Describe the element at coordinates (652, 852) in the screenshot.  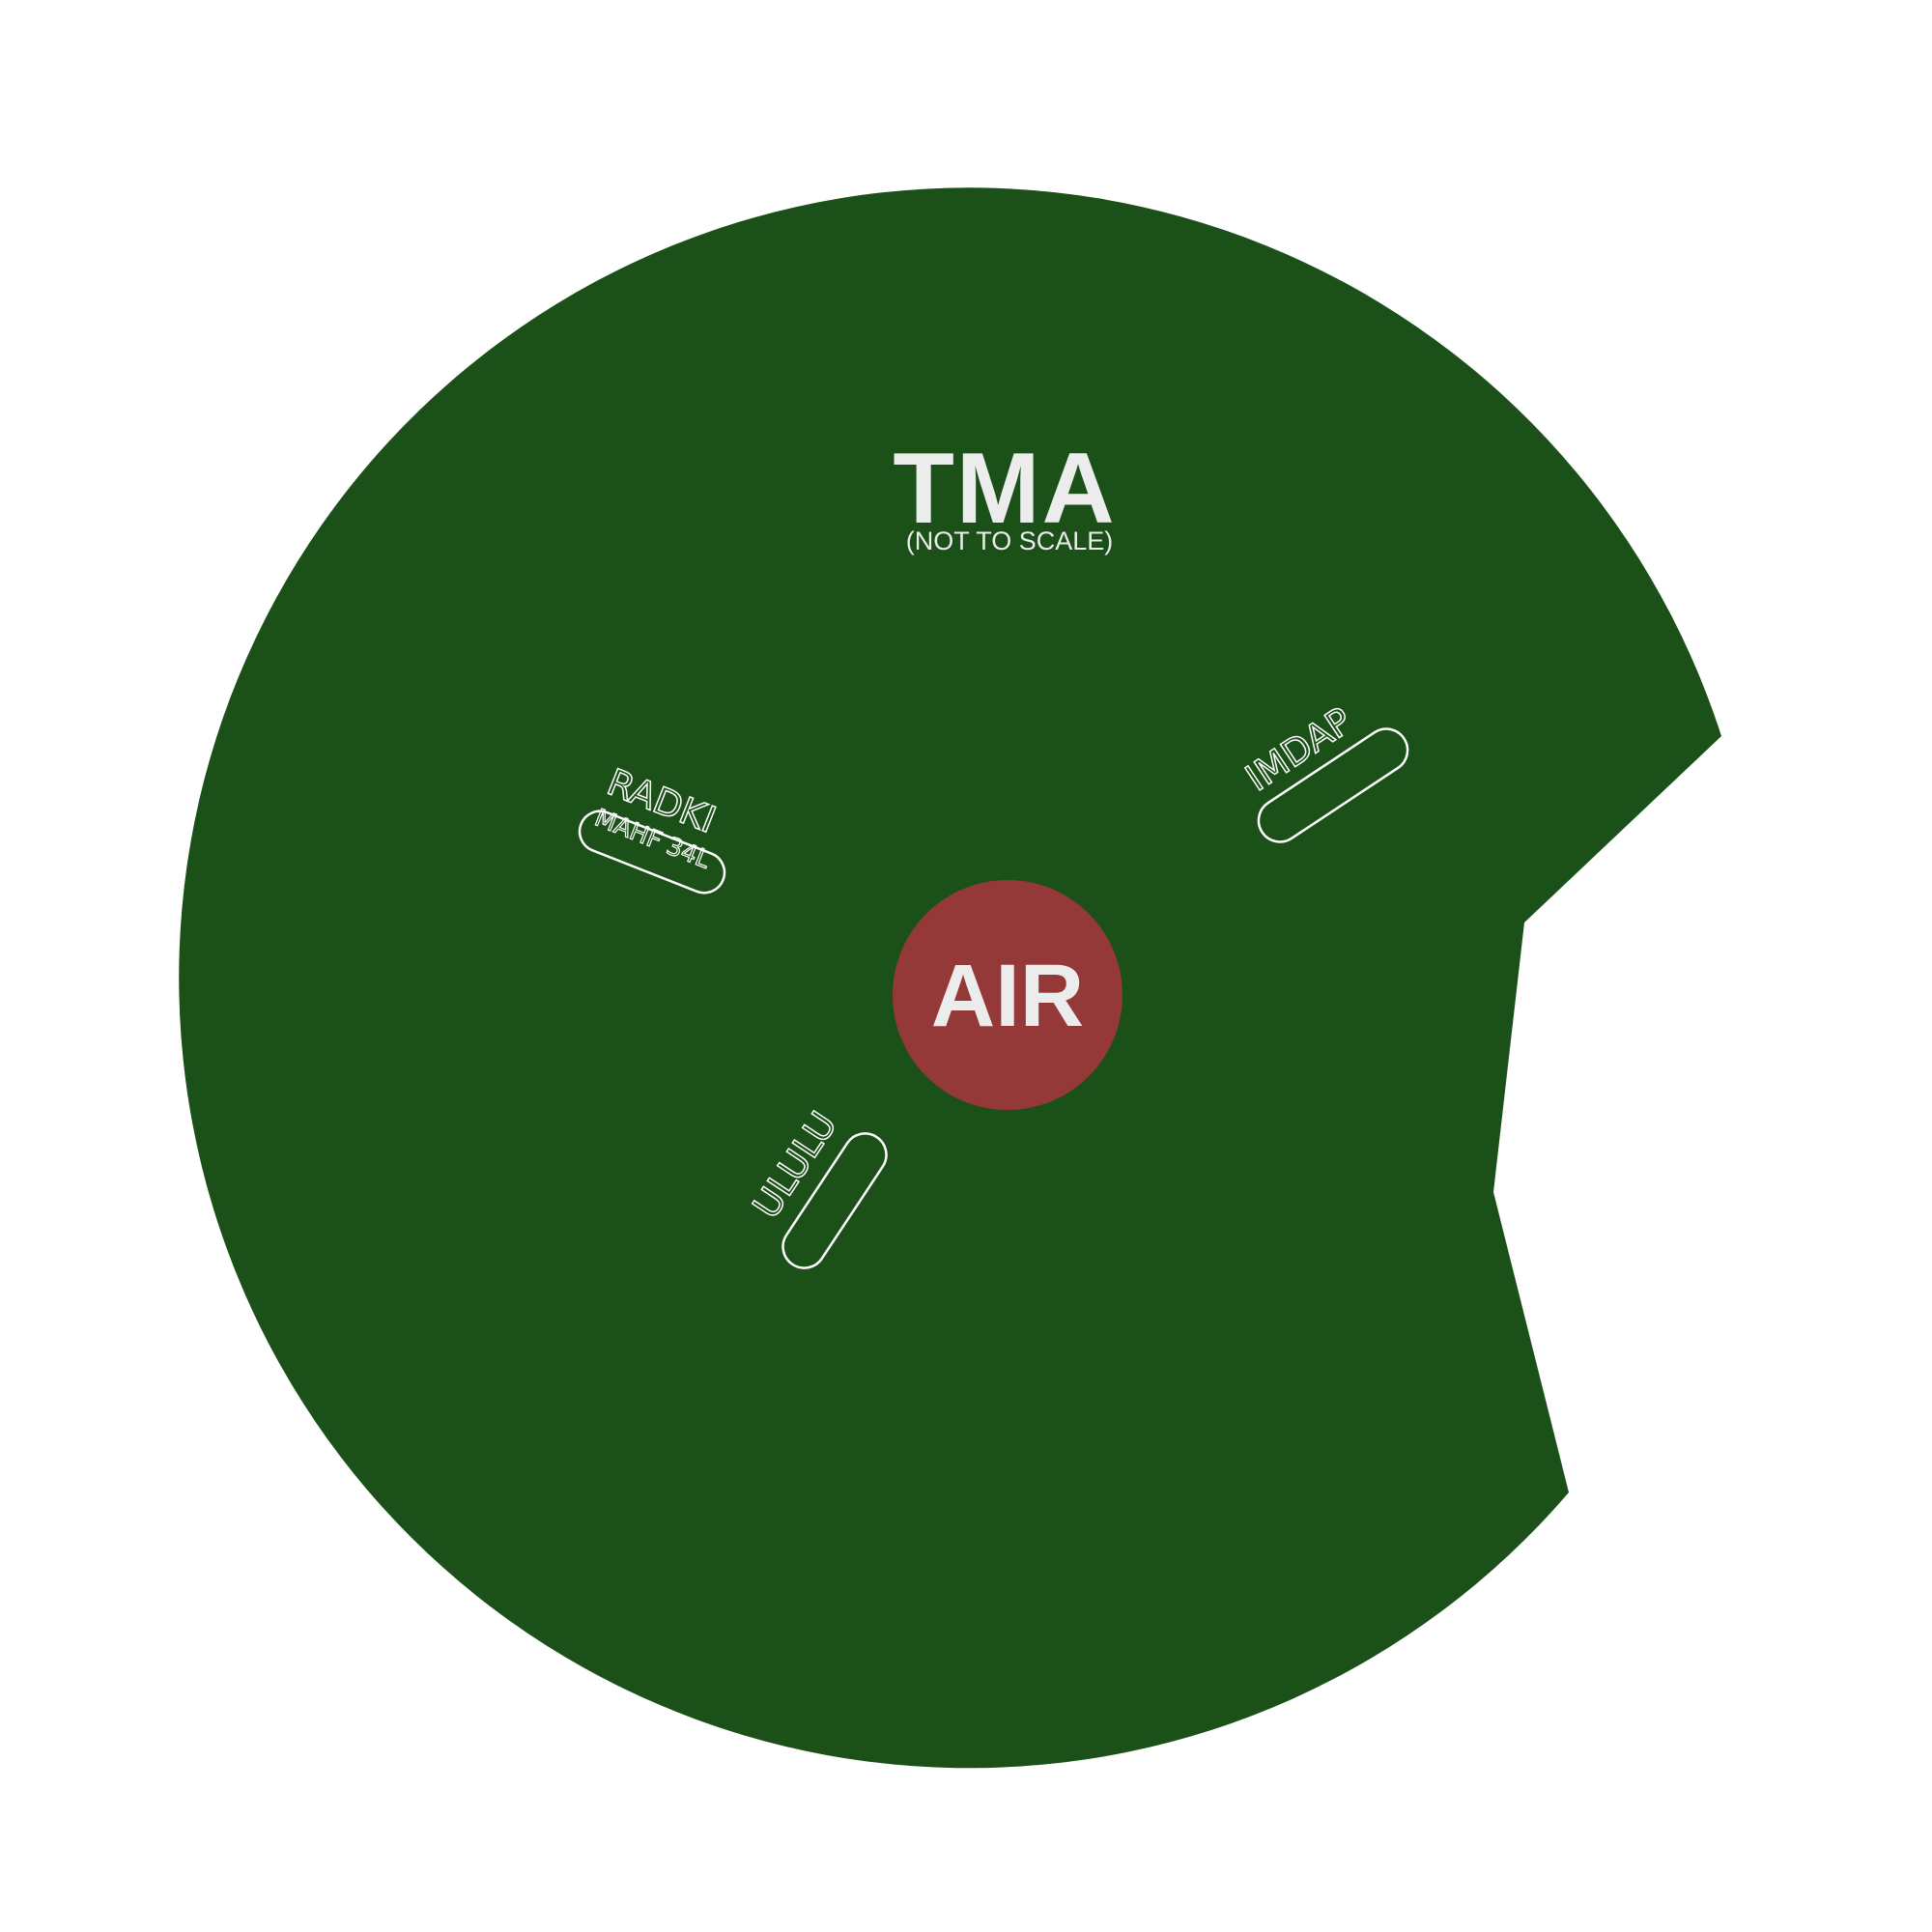
I see `fix-radki-holding-icon` at that location.